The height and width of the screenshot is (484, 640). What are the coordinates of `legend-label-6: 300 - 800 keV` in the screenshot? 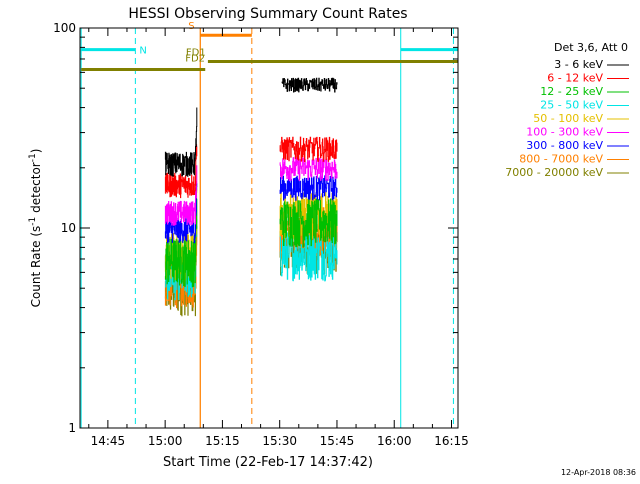 It's located at (564, 145).